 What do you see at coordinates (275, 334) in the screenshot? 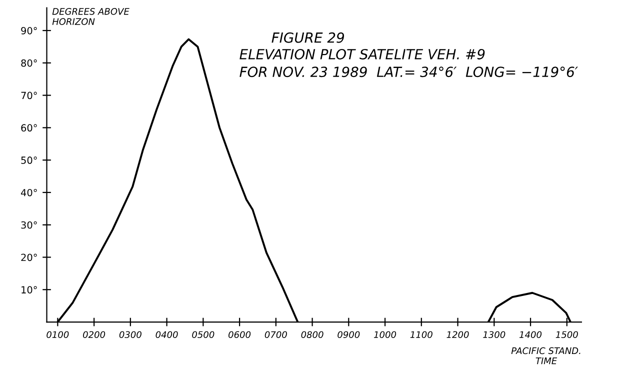
I see `x-tick-label: 0700` at bounding box center [275, 334].